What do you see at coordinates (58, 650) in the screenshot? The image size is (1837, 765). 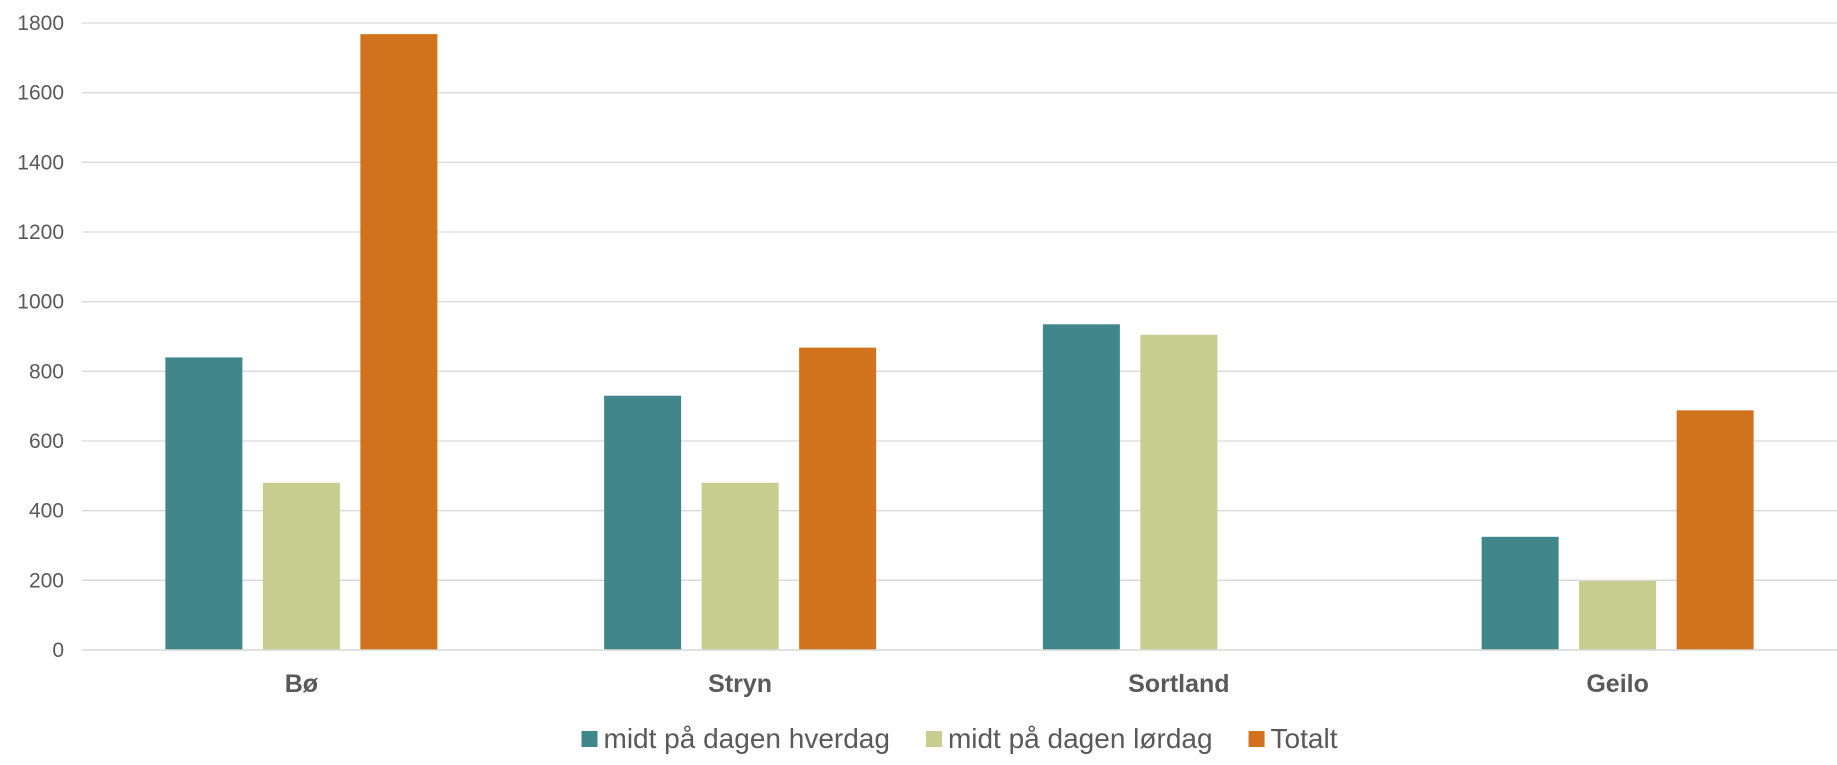 I see `y-tick-label: 0` at bounding box center [58, 650].